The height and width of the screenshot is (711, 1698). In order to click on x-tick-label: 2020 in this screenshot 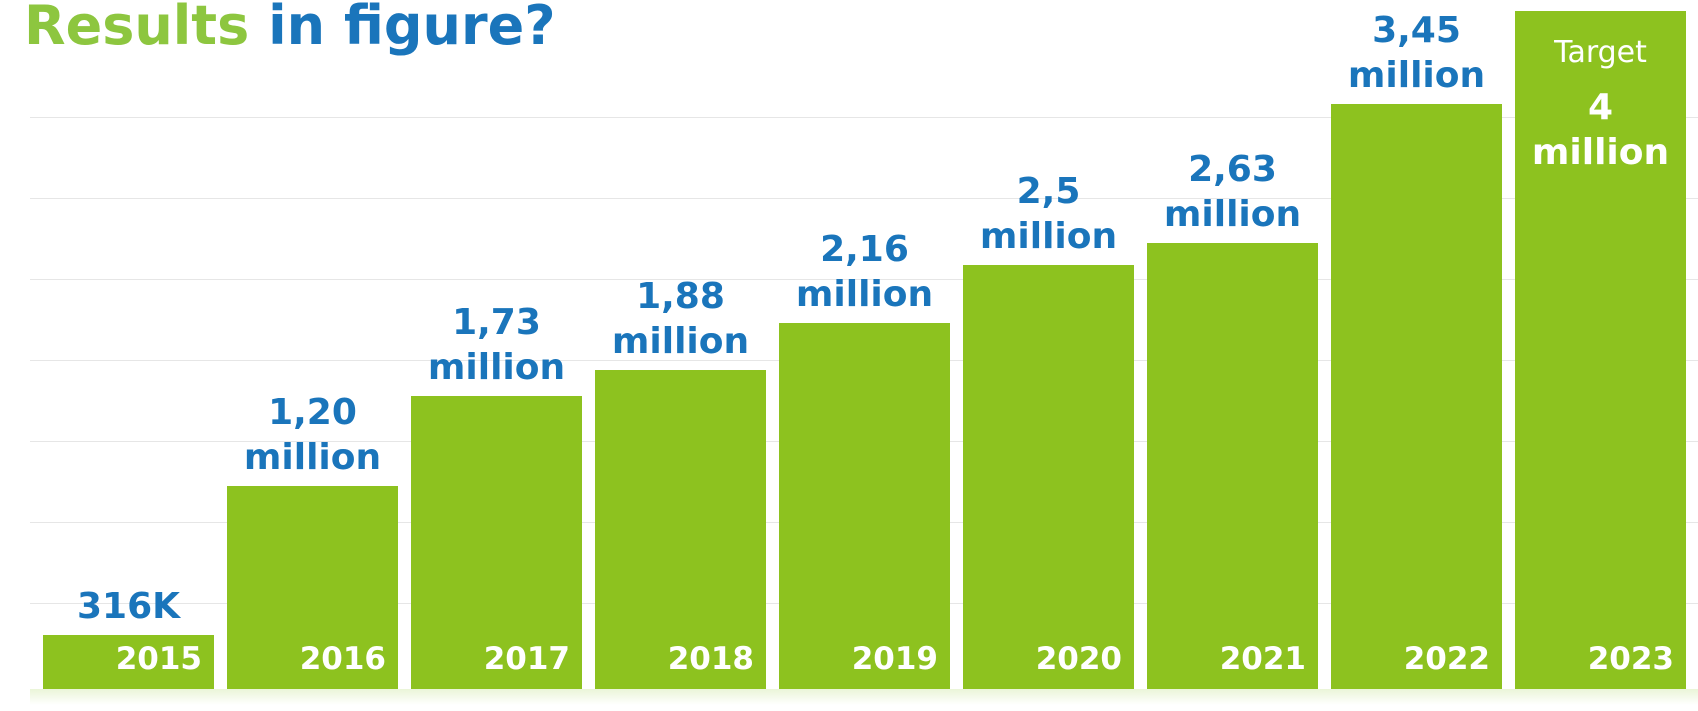, I will do `click(1078, 659)`.